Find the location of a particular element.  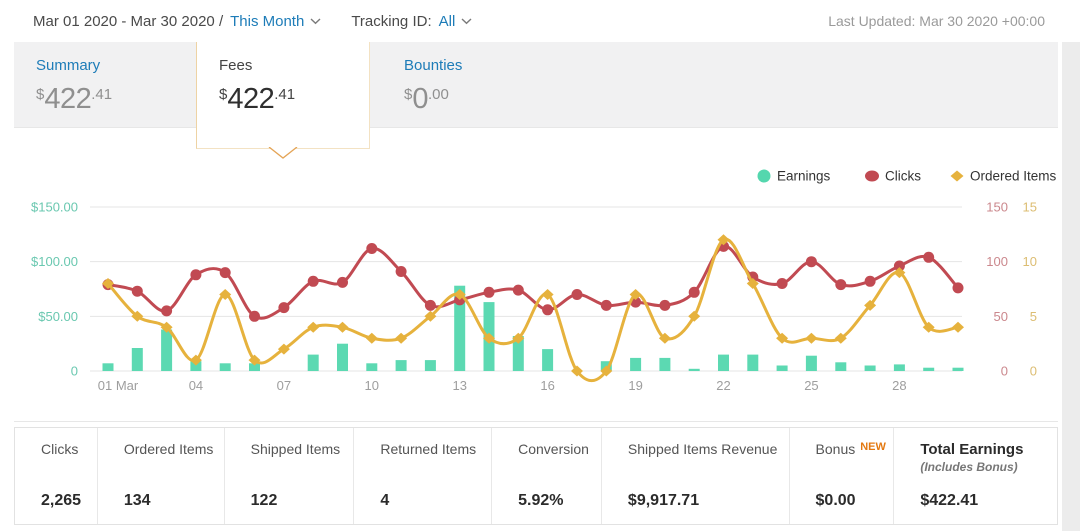

tab-fees: Fees $422.41 is located at coordinates (283, 100).